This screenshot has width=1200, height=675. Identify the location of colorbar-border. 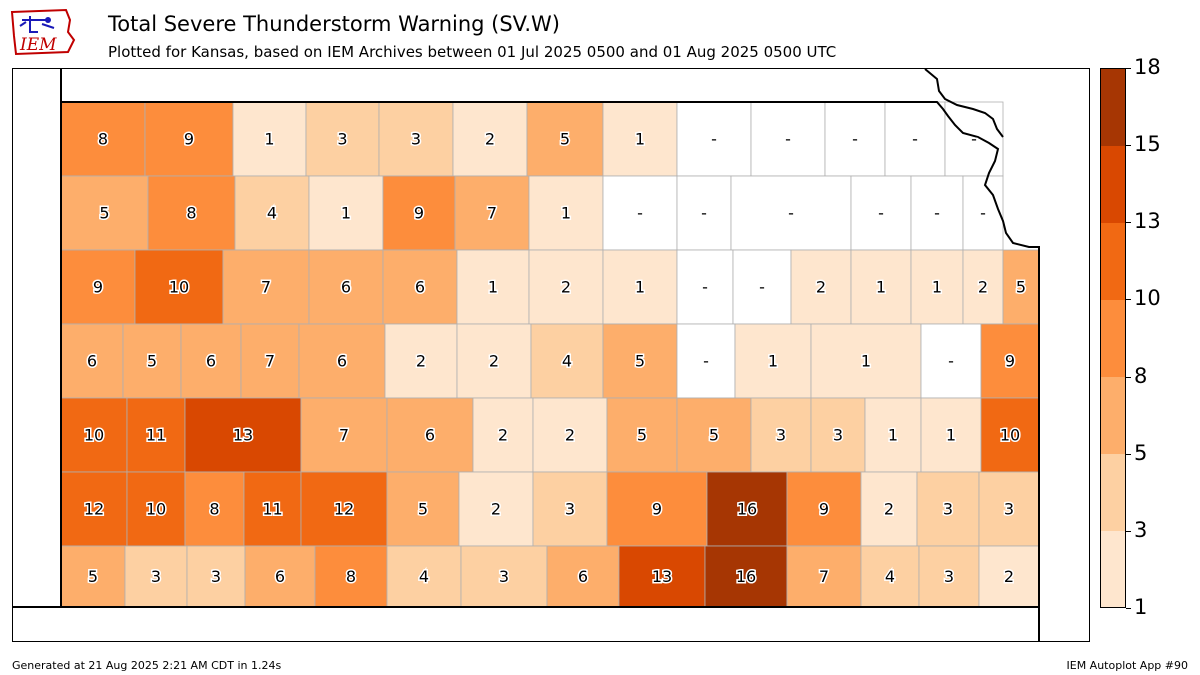
(1113, 338).